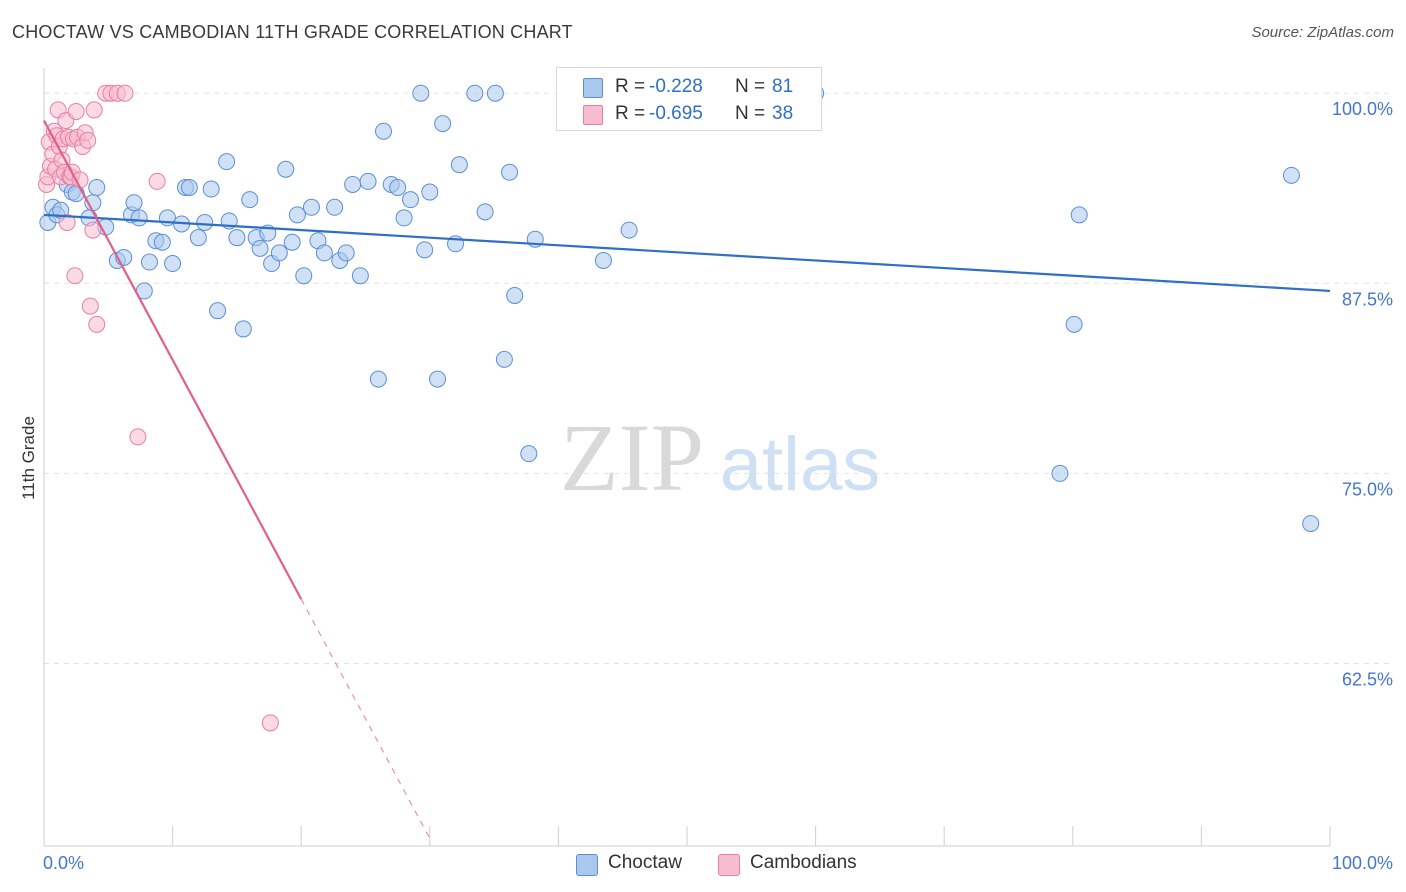 This screenshot has width=1406, height=892. Describe the element at coordinates (632, 457) in the screenshot. I see `watermark-zip: ZIP` at that location.